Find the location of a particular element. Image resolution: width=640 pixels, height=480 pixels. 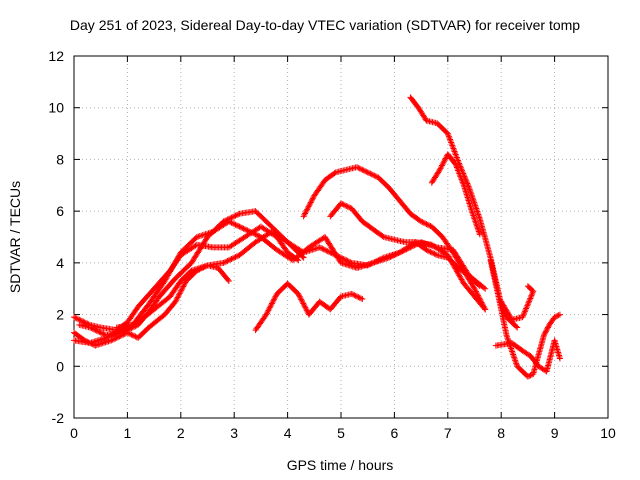

series-track-f is located at coordinates (309, 307).